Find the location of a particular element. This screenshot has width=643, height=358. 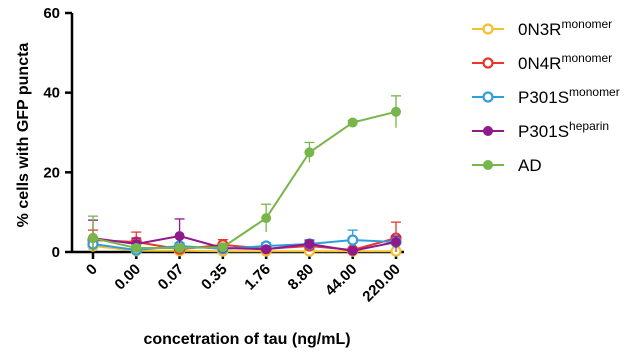

x-tick-label: 8.80 is located at coordinates (301, 277).